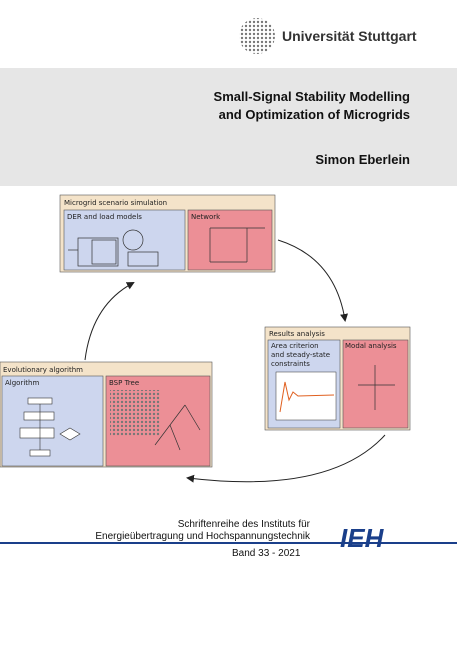 This screenshot has height=648, width=457. What do you see at coordinates (104, 217) in the screenshot?
I see `panel-title: DER and load models` at bounding box center [104, 217].